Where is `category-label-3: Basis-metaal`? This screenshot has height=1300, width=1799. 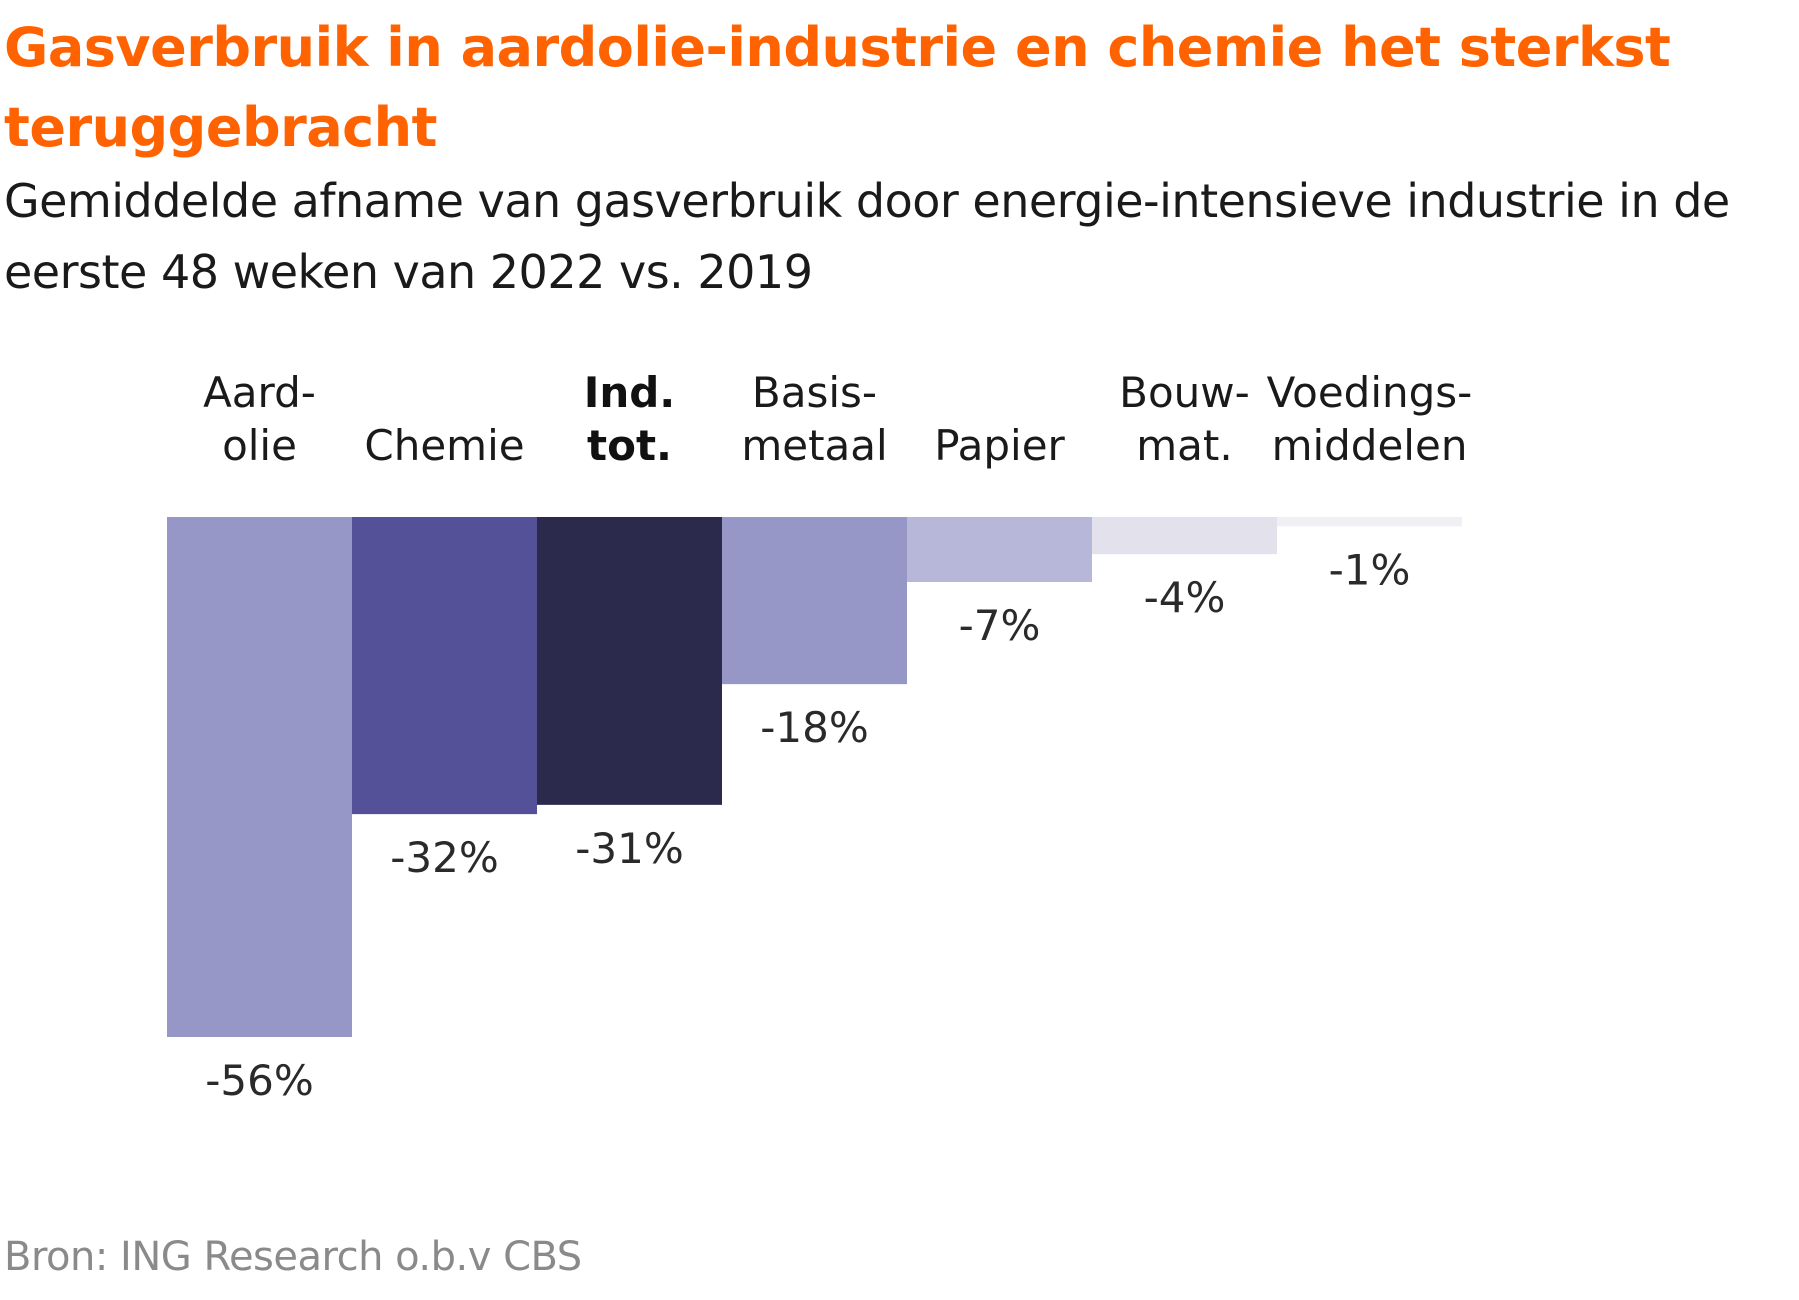
category-label-3: Basis-metaal is located at coordinates (814, 419).